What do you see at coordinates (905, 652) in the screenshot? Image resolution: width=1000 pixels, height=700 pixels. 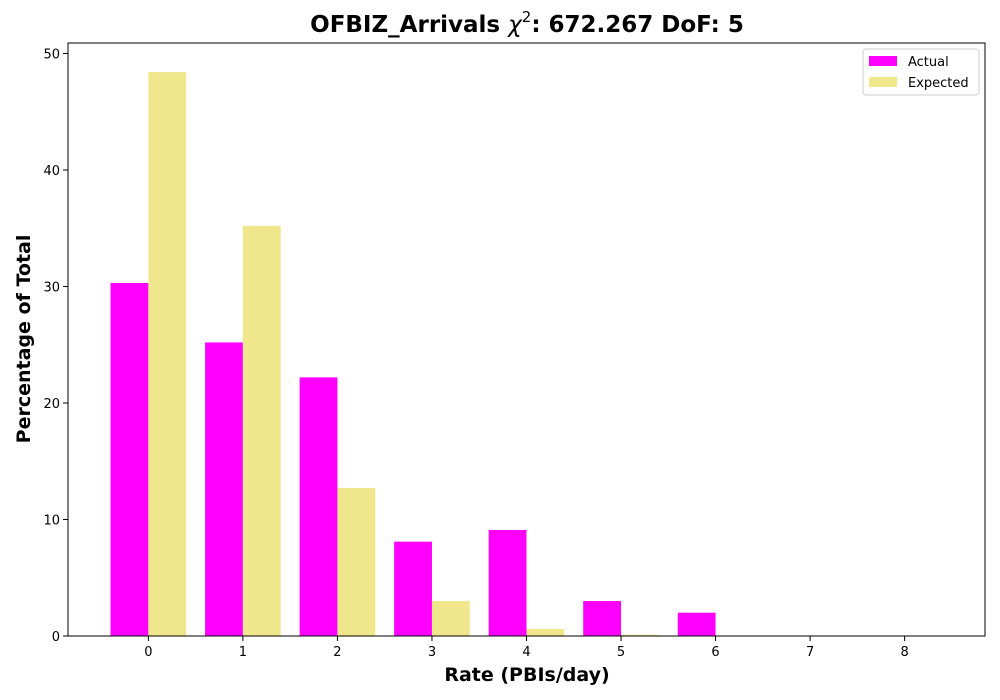 I see `x-tick-label: 8` at bounding box center [905, 652].